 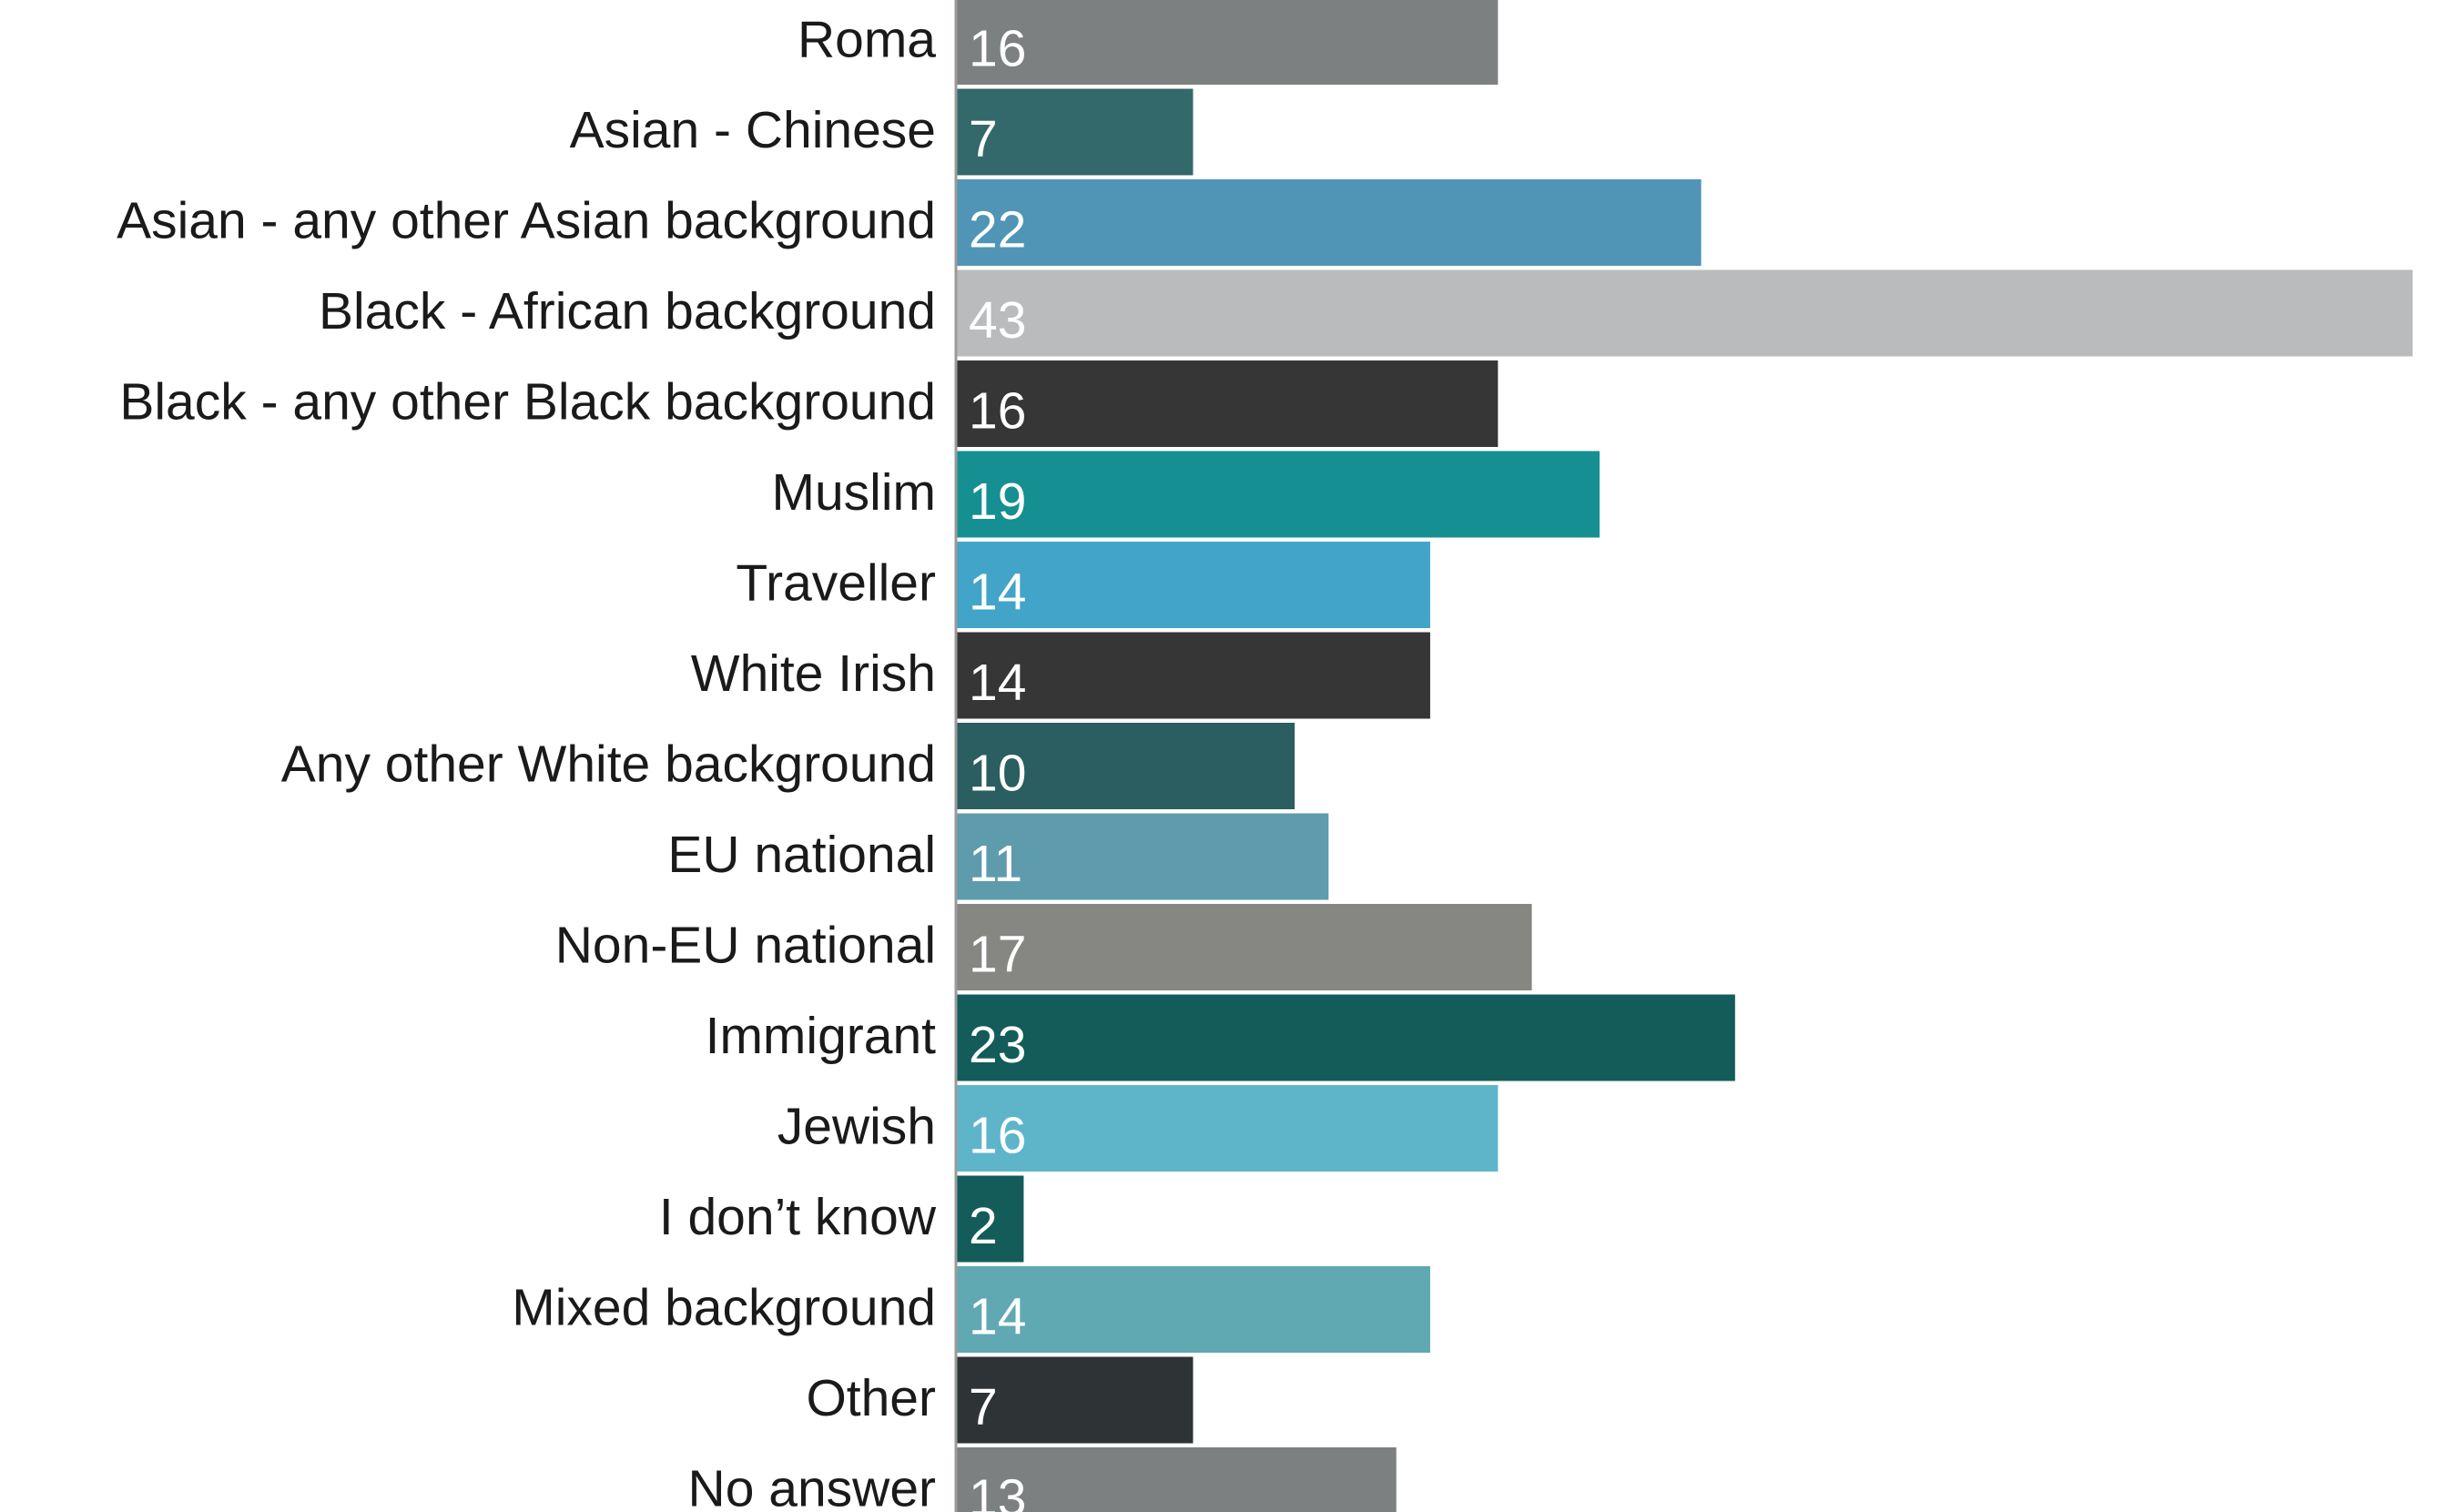 What do you see at coordinates (724, 1308) in the screenshot?
I see `category-label-14: Mixed background` at bounding box center [724, 1308].